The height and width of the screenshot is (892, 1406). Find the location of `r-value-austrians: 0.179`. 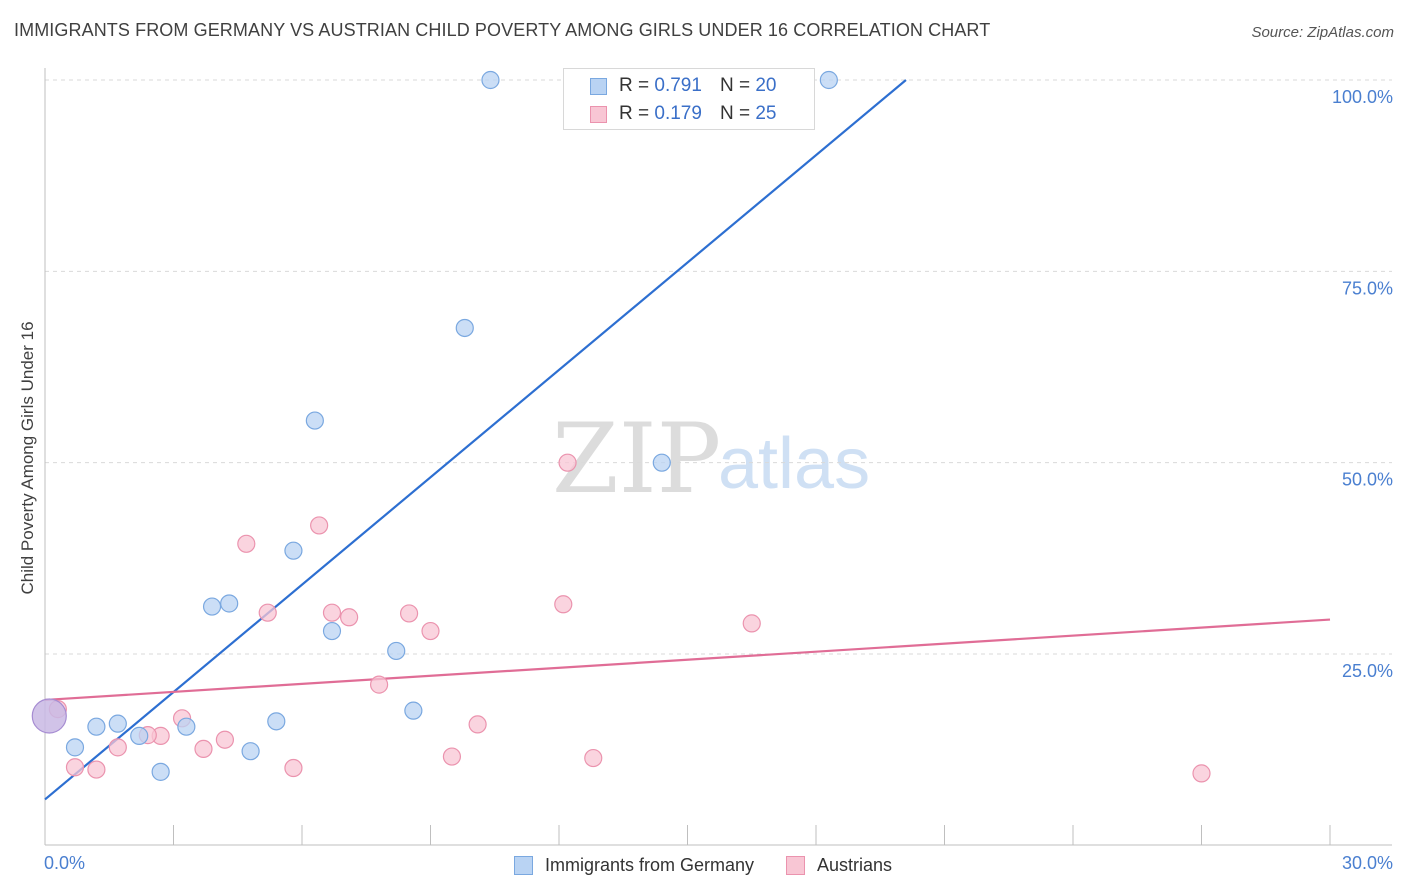

r-value-austrians: 0.179 is located at coordinates (678, 113).